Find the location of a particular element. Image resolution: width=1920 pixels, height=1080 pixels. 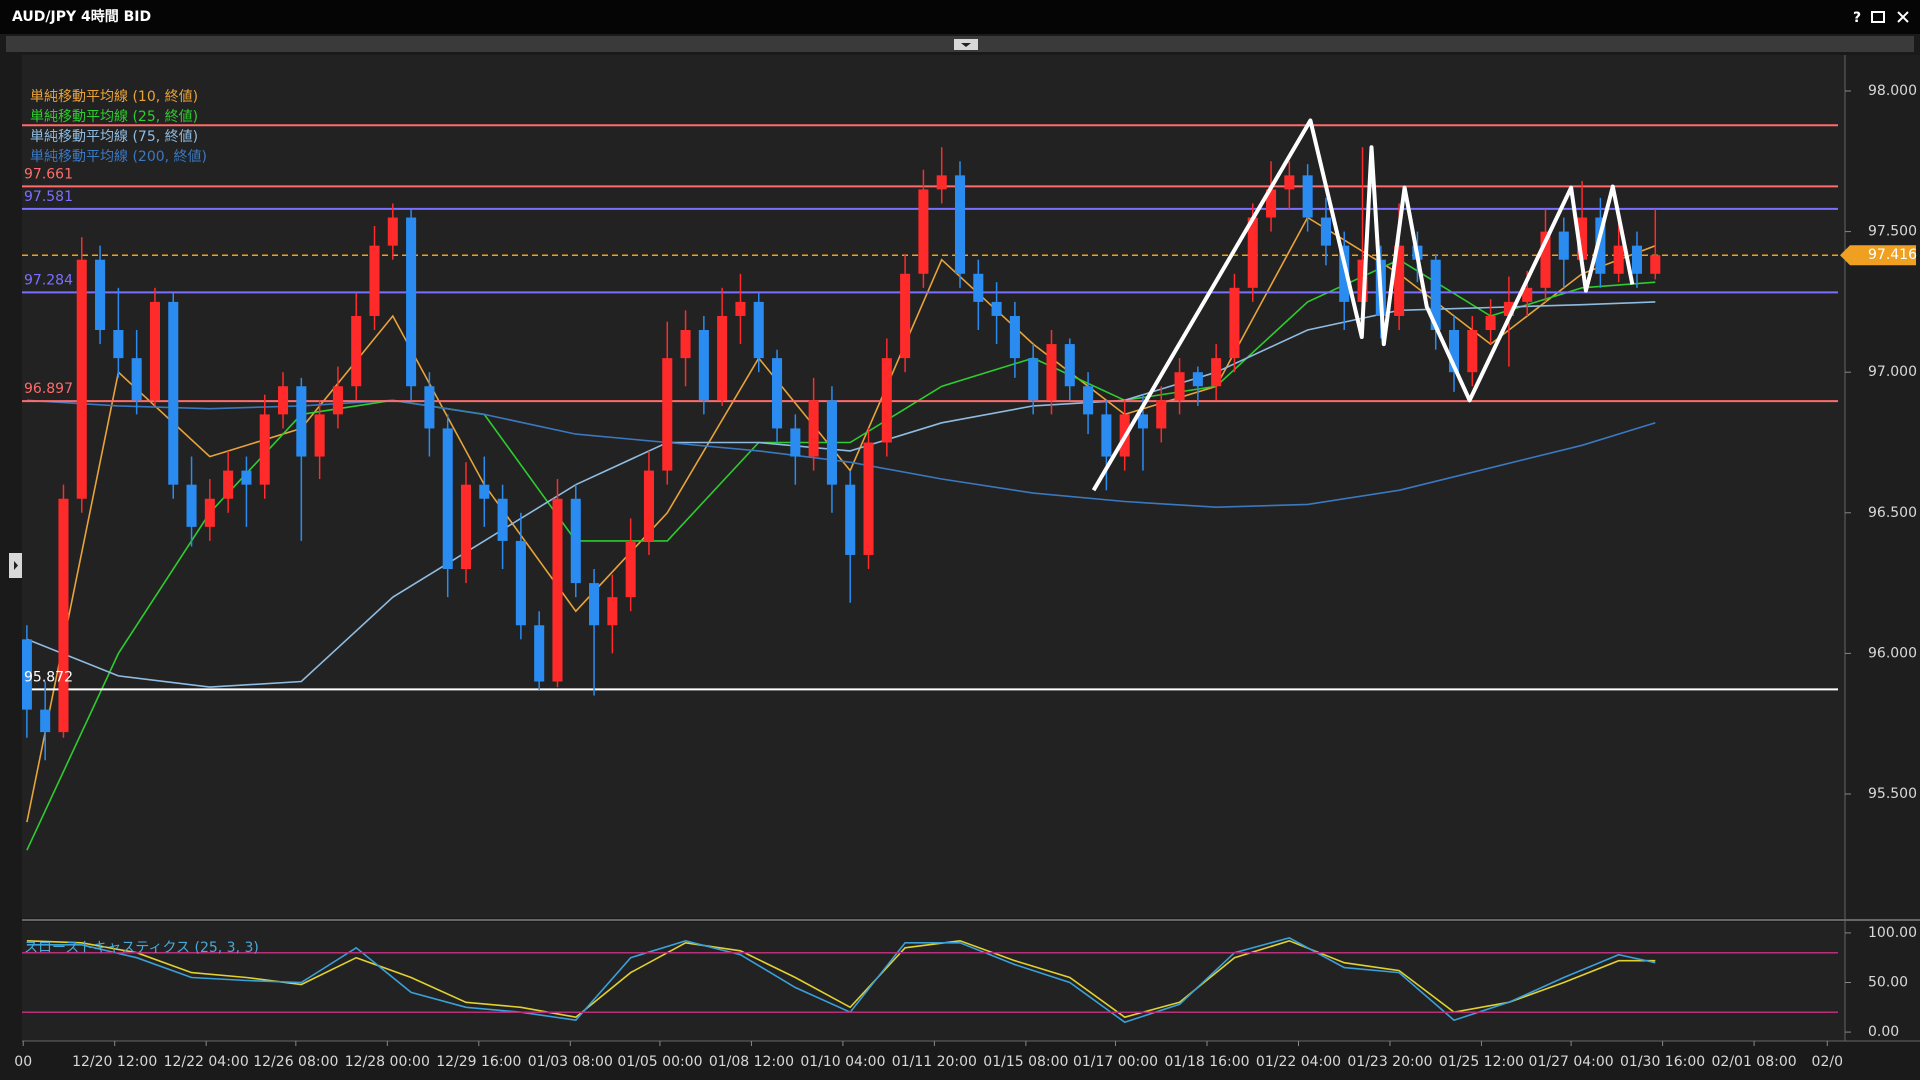

price-axis-area is located at coordinates (1883, 548).